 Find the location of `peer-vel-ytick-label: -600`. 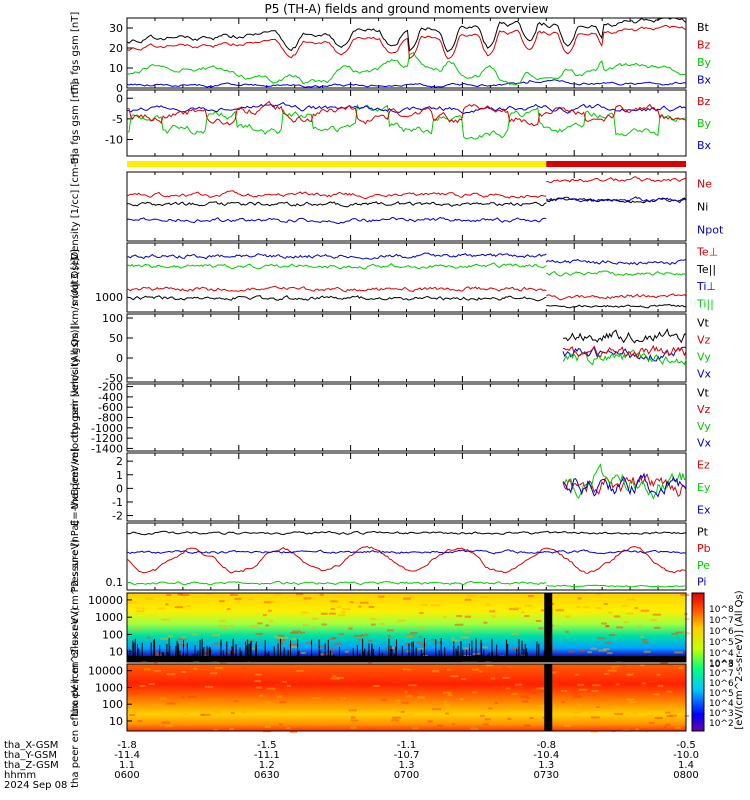

peer-vel-ytick-label: -600 is located at coordinates (110, 407).